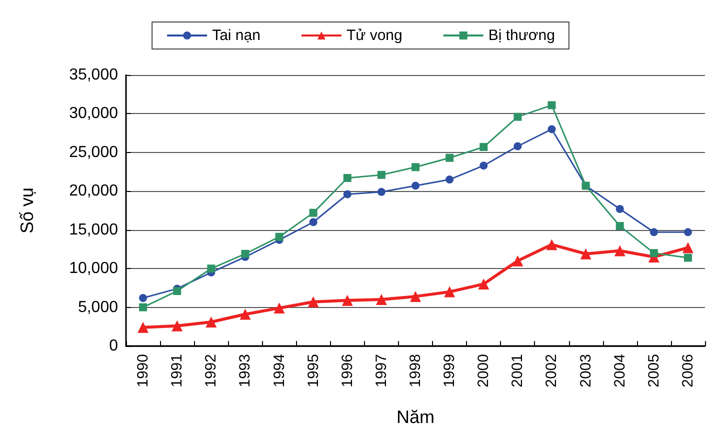 The width and height of the screenshot is (721, 437). I want to click on x-tick-label: 1997, so click(381, 371).